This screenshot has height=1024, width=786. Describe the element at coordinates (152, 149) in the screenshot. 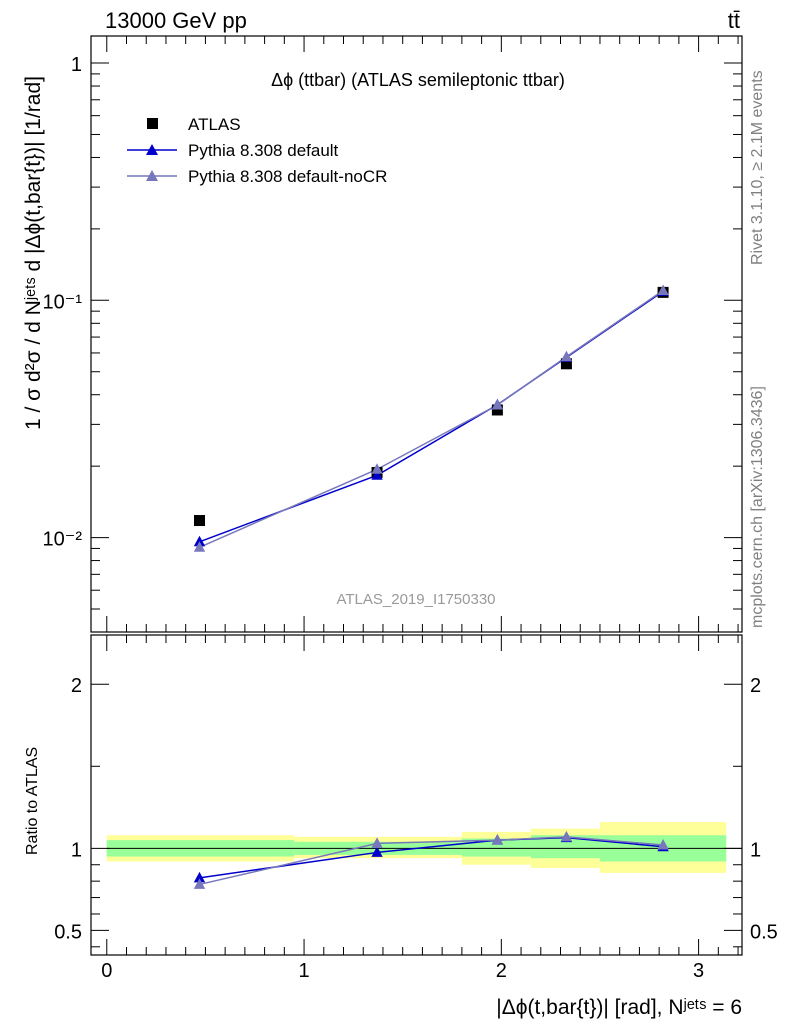

I see `legend-marker-default` at that location.